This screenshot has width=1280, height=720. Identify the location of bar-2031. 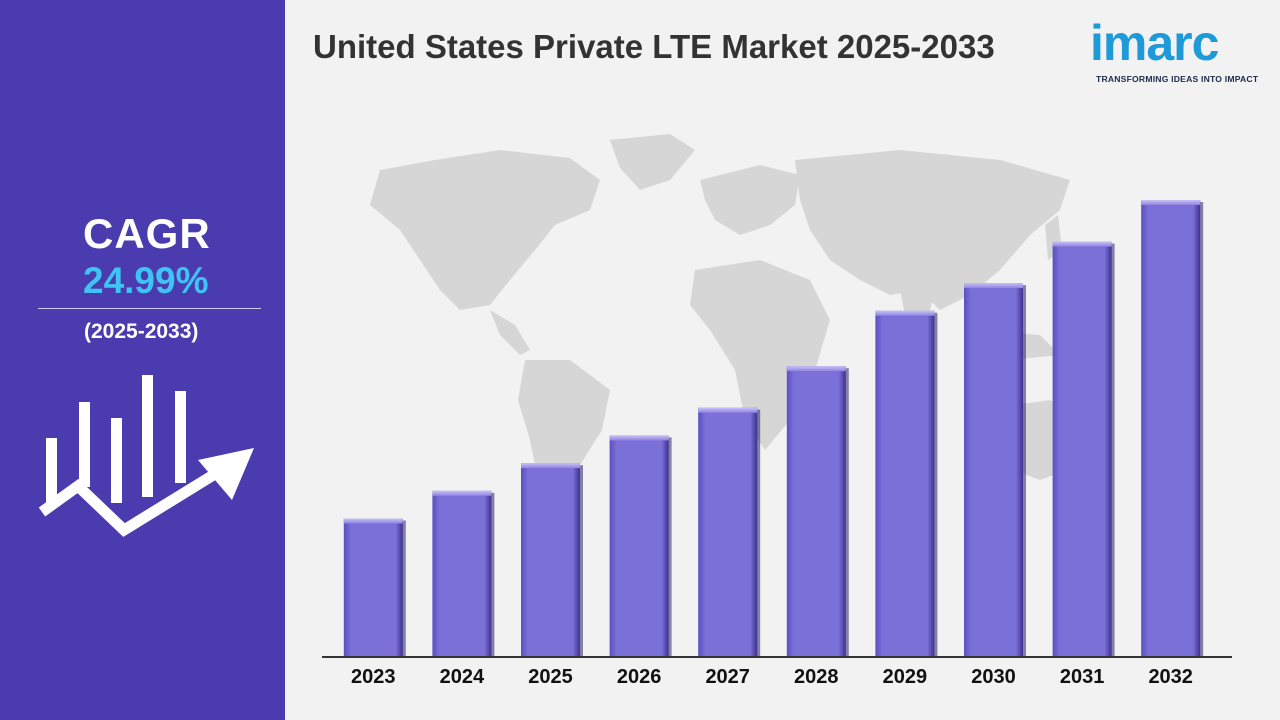
(1083, 449).